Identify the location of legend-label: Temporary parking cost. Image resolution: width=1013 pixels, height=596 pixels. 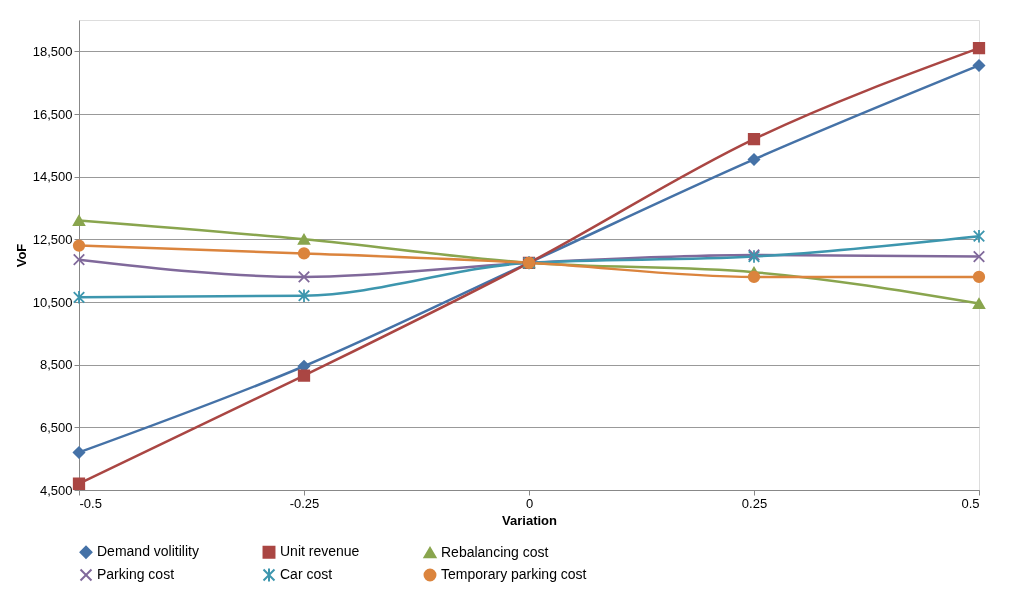
(514, 574).